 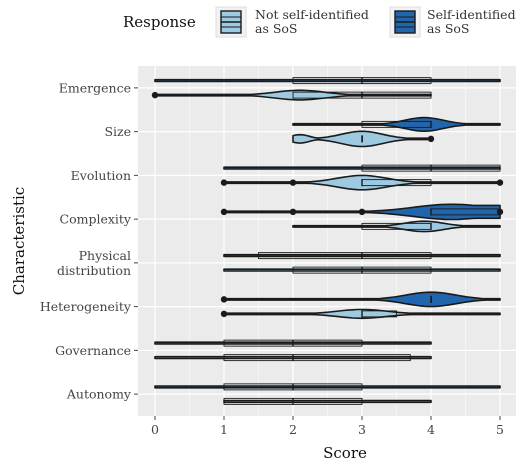 I want to click on y-tick-label: Heterogeneity, so click(x=86, y=306).